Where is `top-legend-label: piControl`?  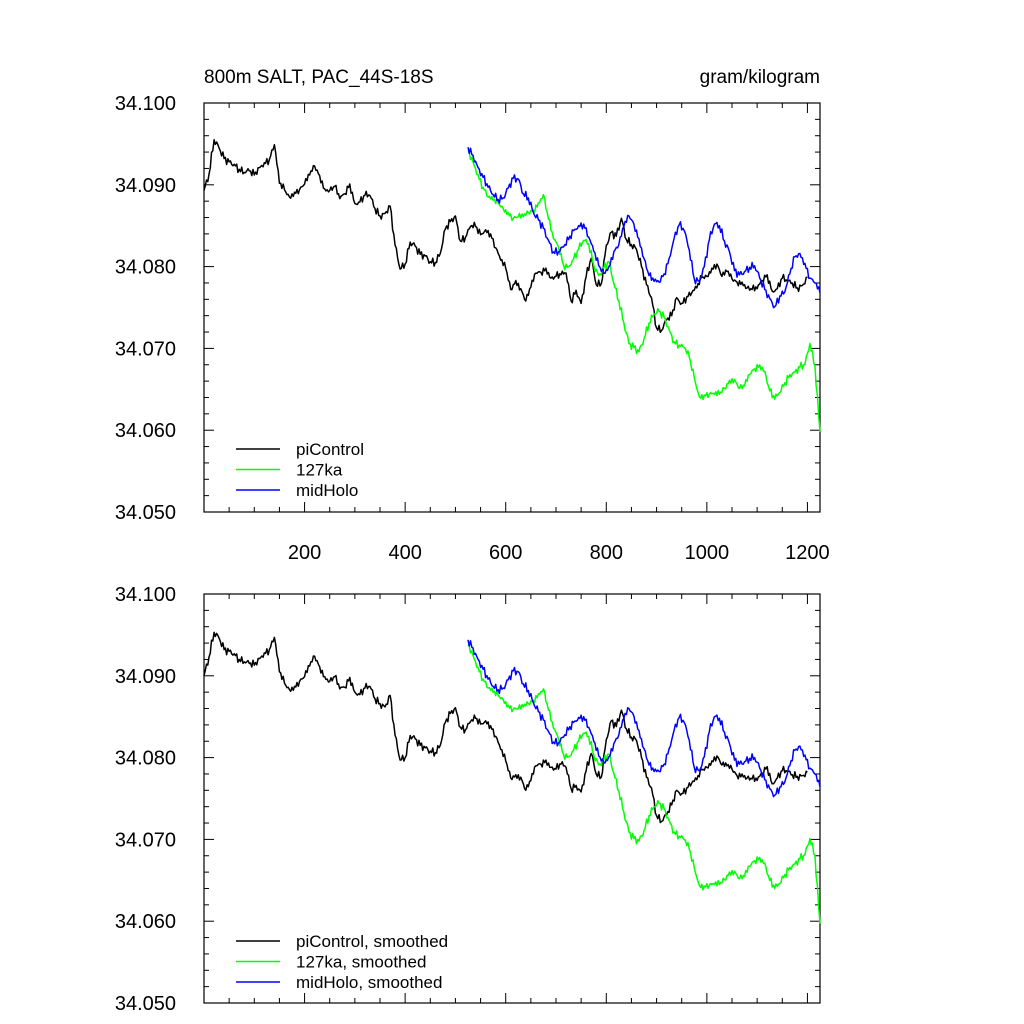
top-legend-label: piControl is located at coordinates (330, 449).